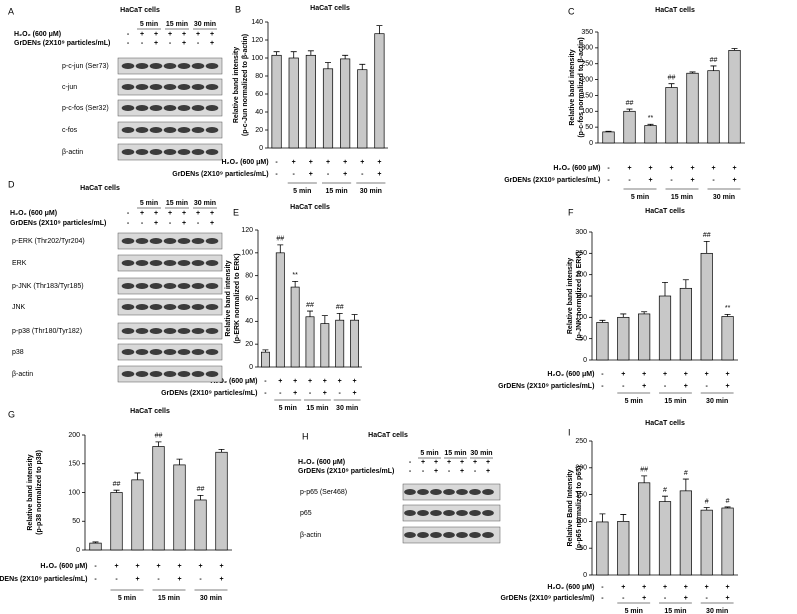  What do you see at coordinates (581, 232) in the screenshot?
I see `y-tick-label: 300` at bounding box center [581, 232].